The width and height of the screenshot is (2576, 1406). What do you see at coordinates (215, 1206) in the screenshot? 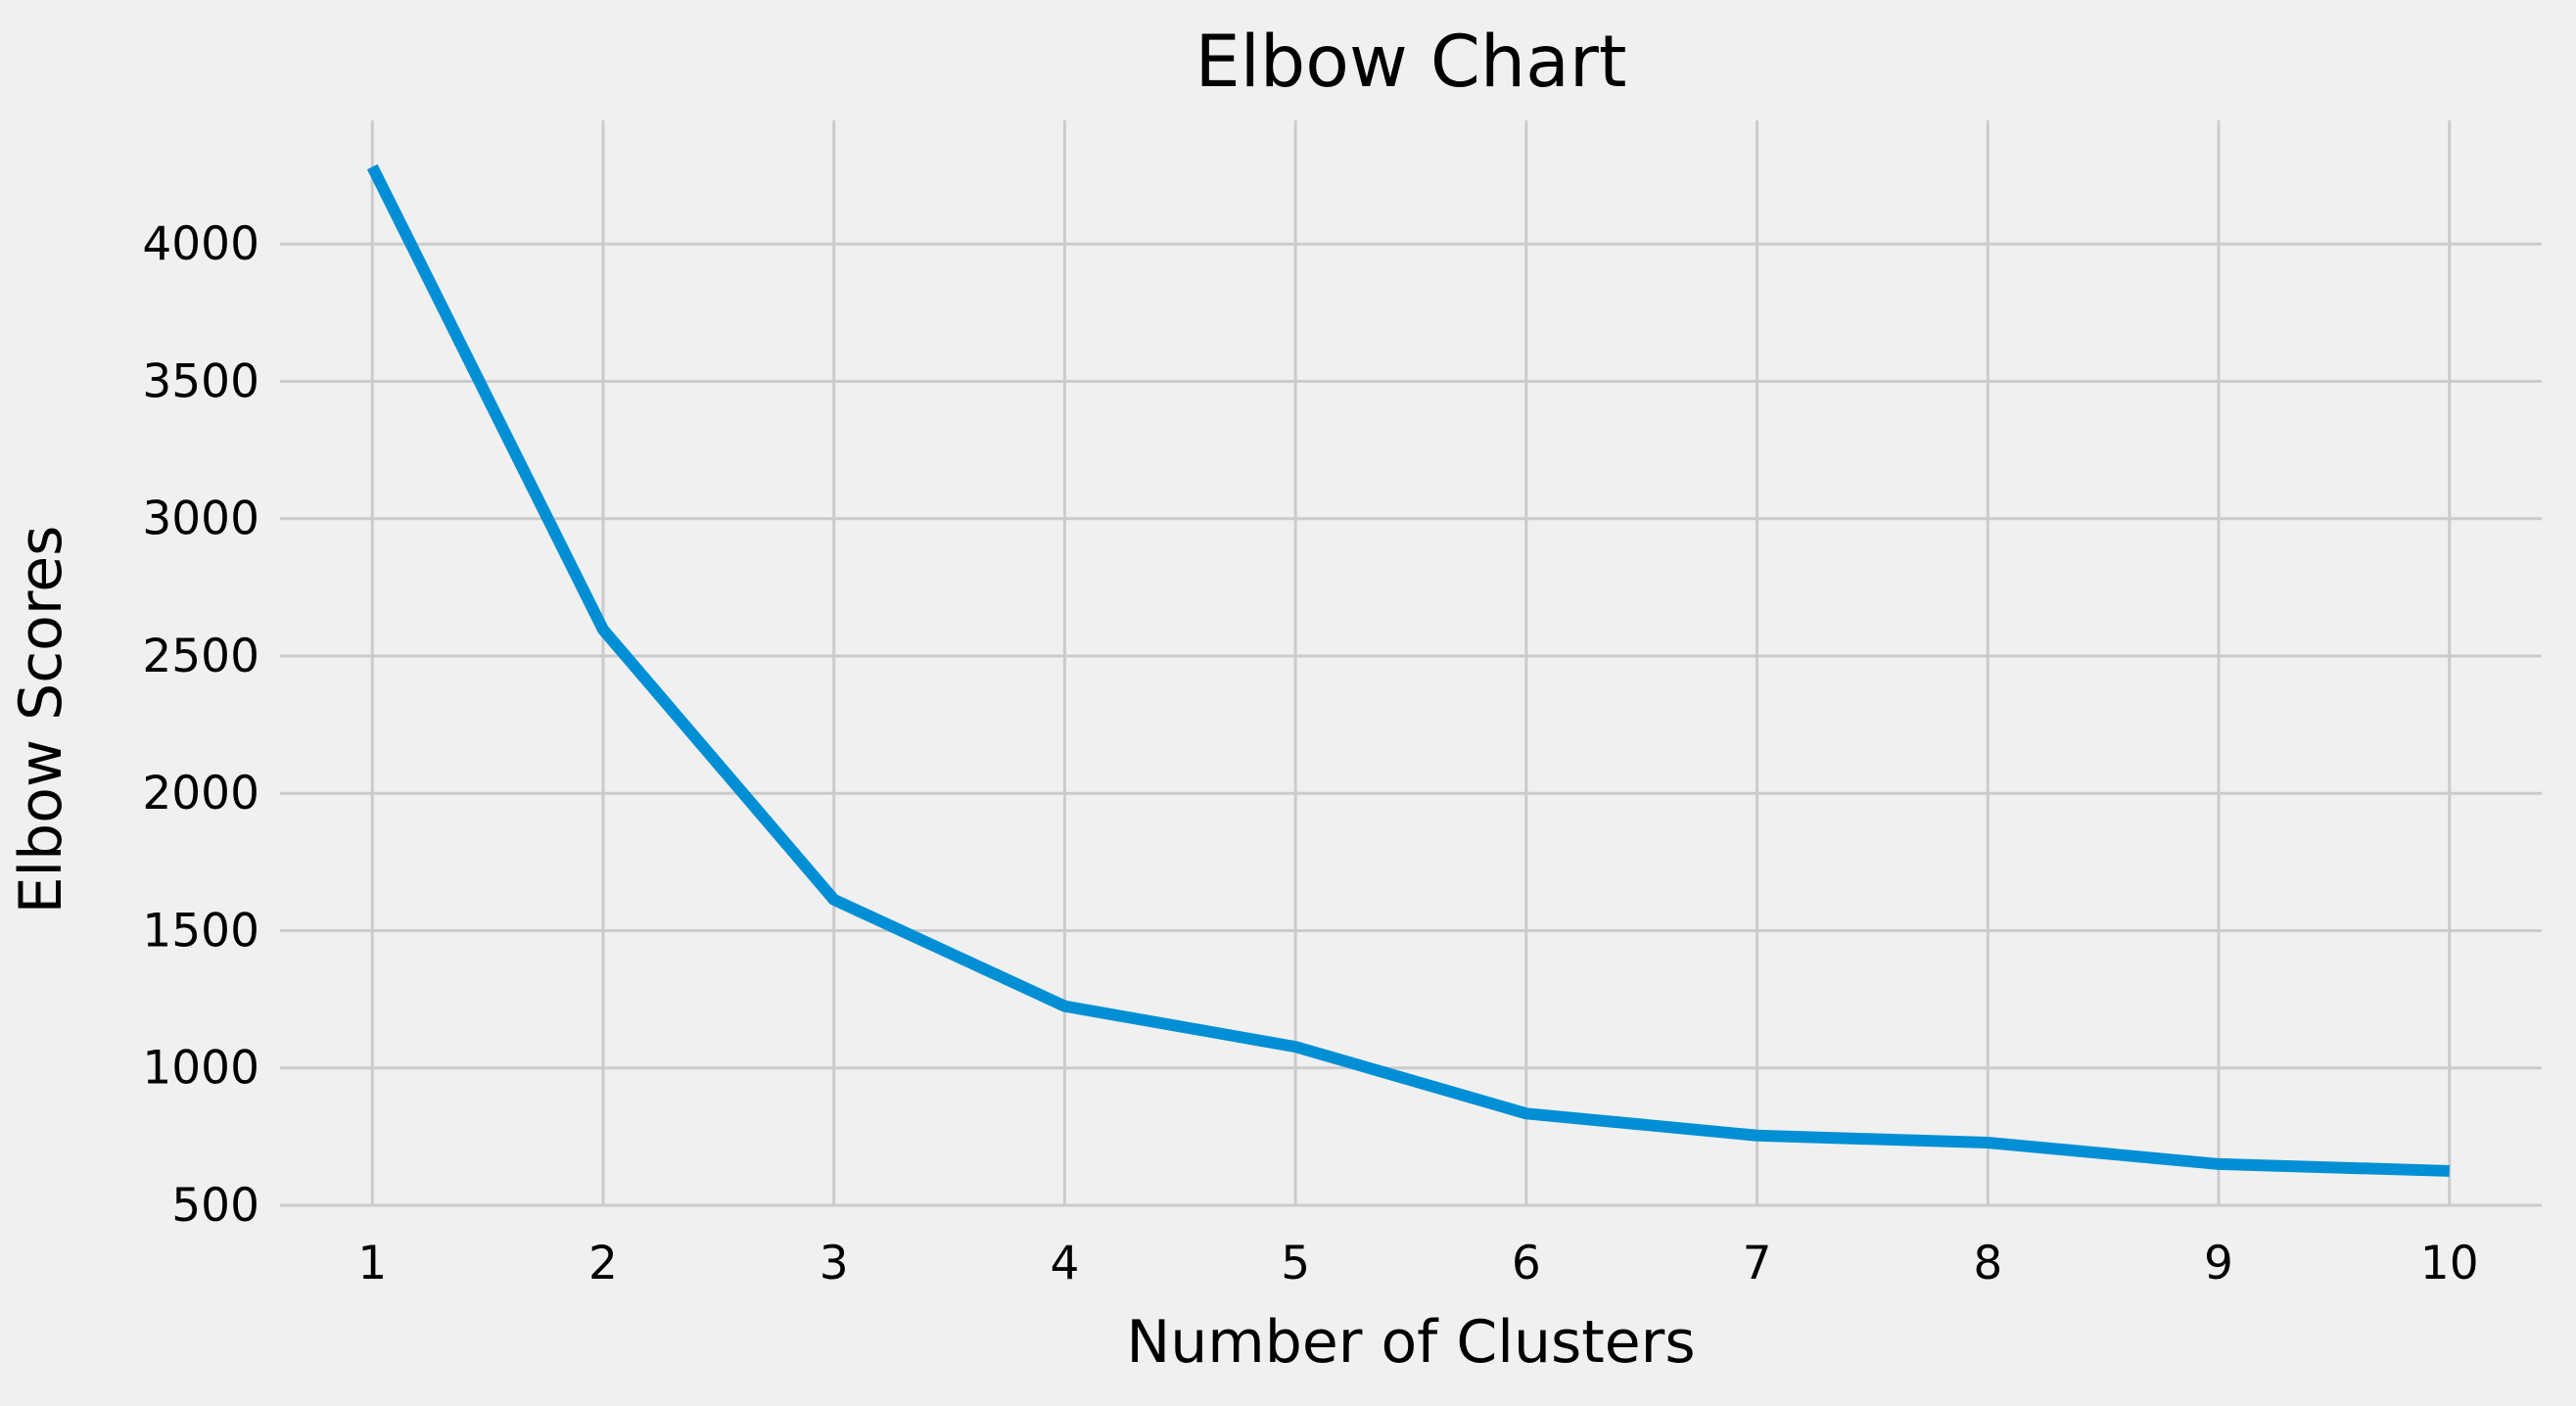
I see `y-tick-label: 500` at bounding box center [215, 1206].